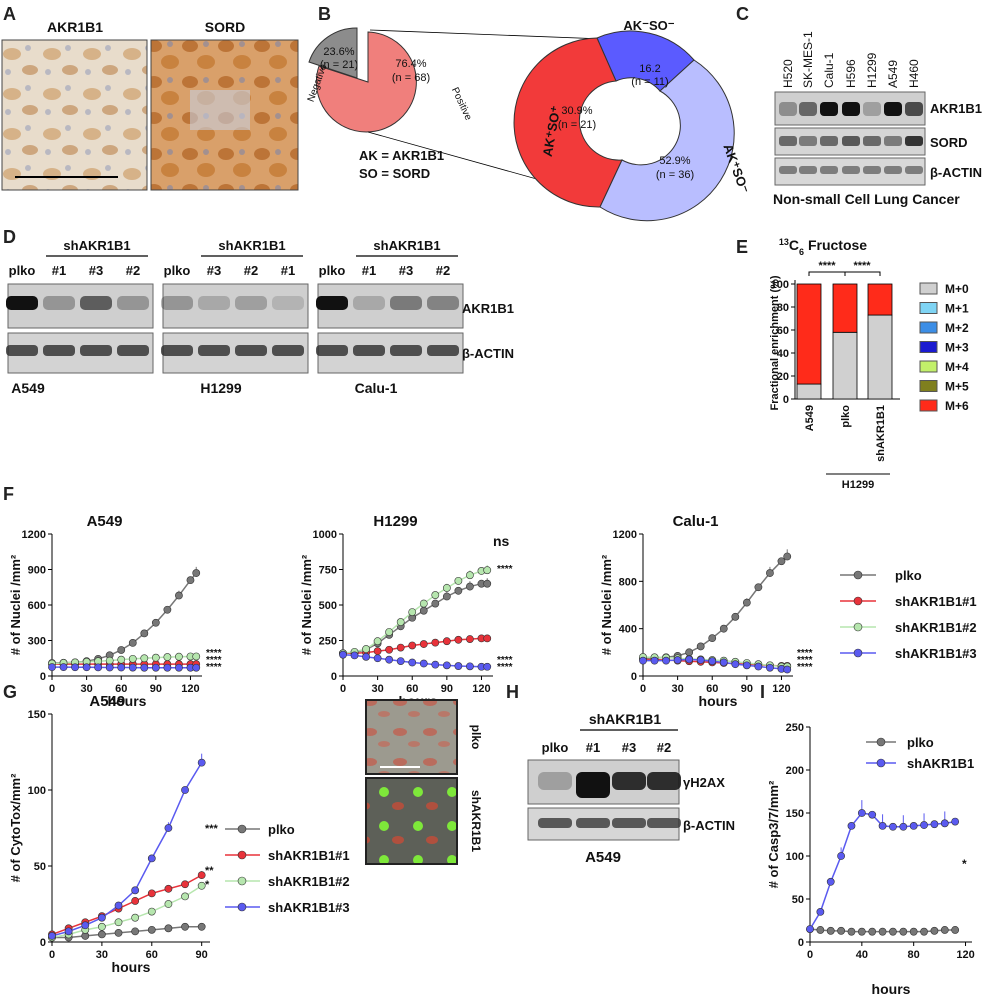 Image resolution: width=993 pixels, height=1000 pixels. I want to click on panel-letter-b: B, so click(324, 14).